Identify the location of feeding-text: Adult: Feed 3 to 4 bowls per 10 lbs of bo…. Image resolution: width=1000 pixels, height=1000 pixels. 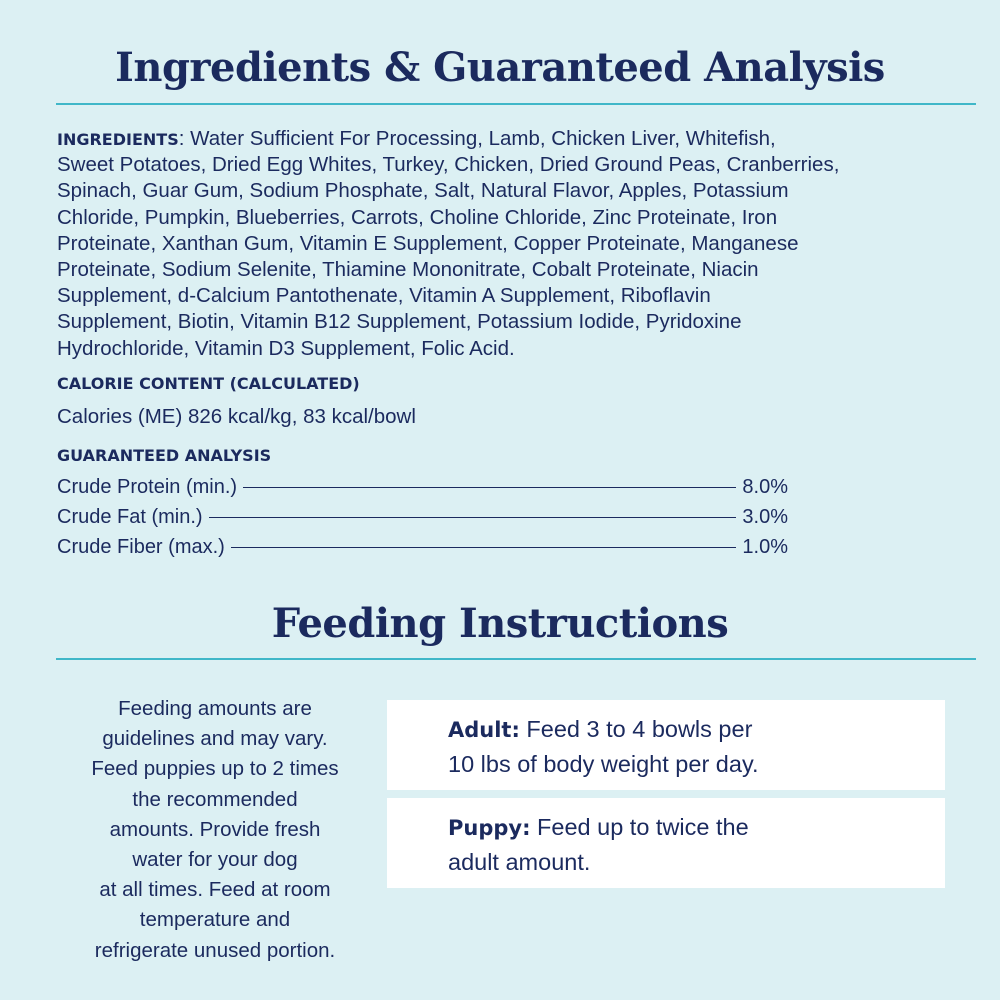
(603, 746).